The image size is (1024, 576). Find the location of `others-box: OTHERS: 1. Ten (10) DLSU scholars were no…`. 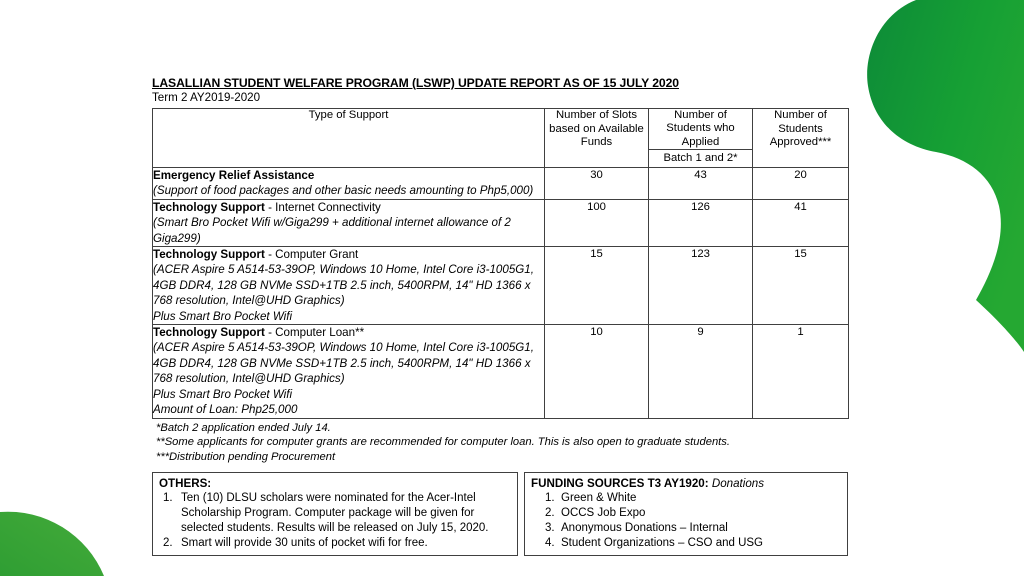

others-box: OTHERS: 1. Ten (10) DLSU scholars were no… is located at coordinates (335, 514).